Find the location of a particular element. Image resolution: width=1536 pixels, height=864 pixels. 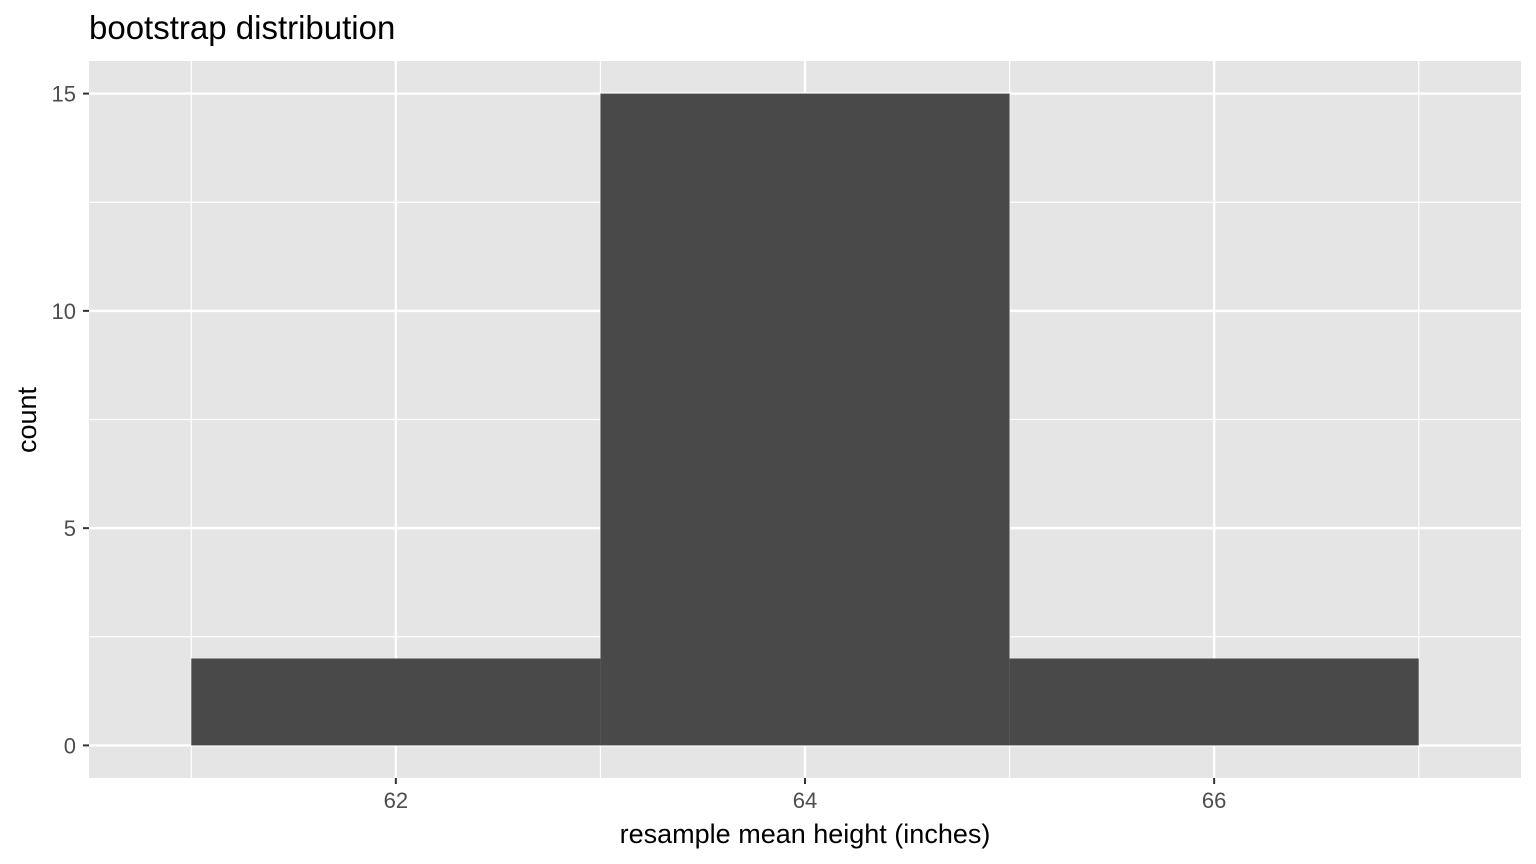

y-axis-label: count is located at coordinates (27, 419).